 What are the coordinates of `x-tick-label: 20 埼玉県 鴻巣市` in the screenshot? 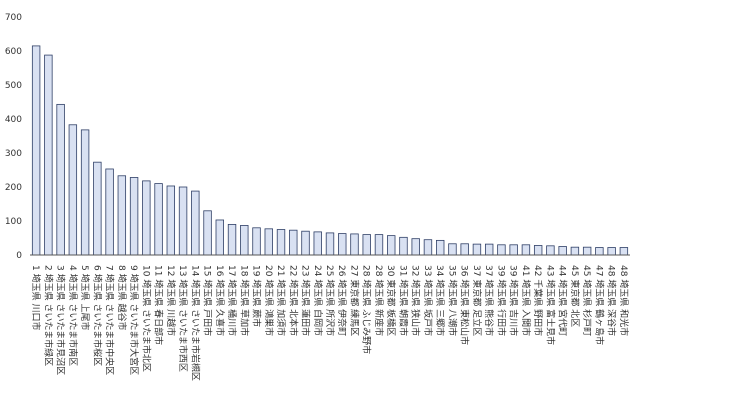 It's located at (269, 300).